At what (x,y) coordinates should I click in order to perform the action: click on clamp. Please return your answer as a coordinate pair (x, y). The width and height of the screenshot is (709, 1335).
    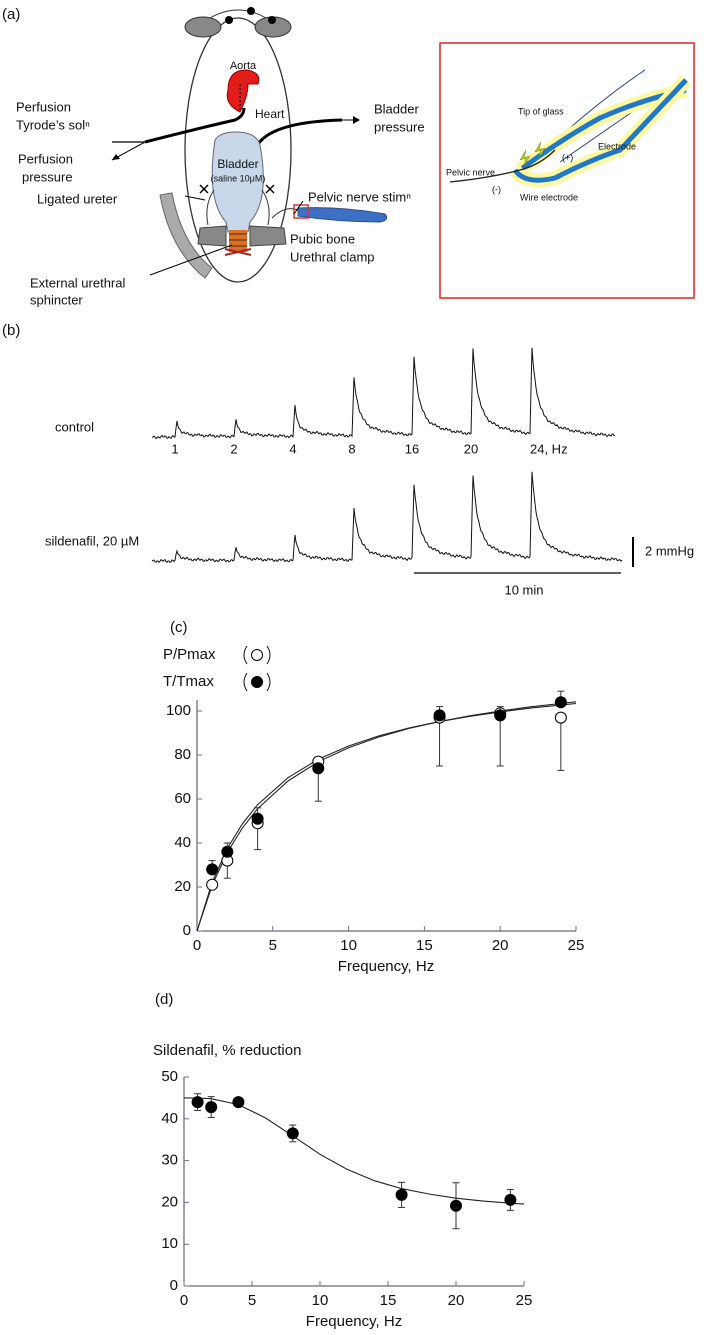
    Looking at the image, I should click on (238, 252).